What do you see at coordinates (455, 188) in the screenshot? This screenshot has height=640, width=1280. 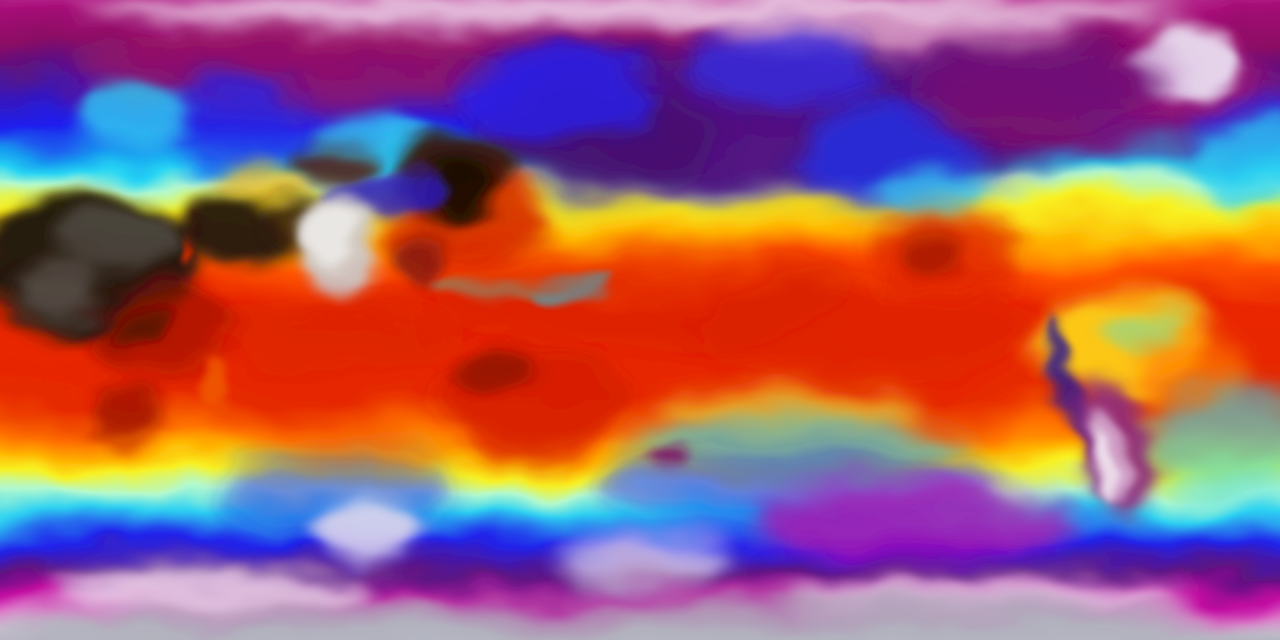 I see `east-asia-black-core` at bounding box center [455, 188].